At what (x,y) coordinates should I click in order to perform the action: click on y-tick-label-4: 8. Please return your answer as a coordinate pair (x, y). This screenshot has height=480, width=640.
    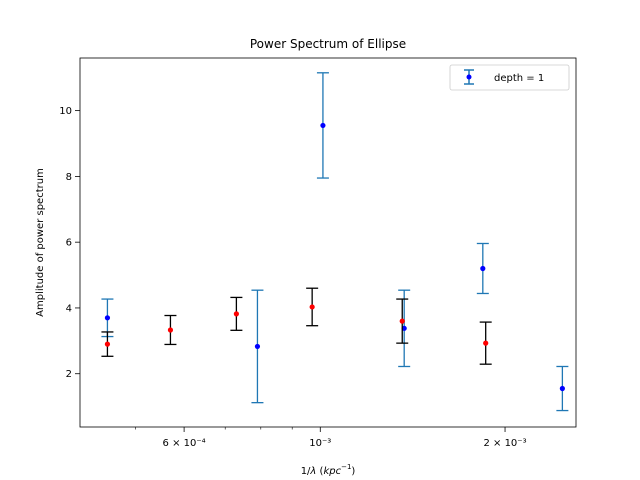
    Looking at the image, I should click on (69, 177).